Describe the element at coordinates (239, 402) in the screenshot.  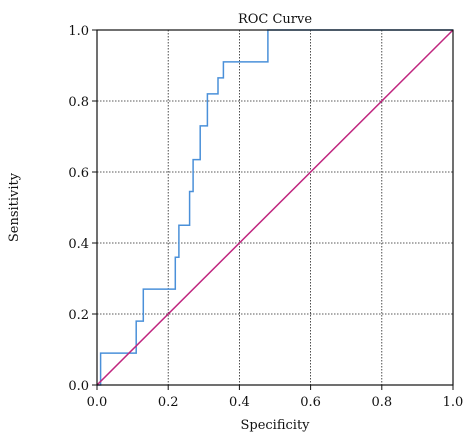
I see `x-tick-label: 0.4` at that location.